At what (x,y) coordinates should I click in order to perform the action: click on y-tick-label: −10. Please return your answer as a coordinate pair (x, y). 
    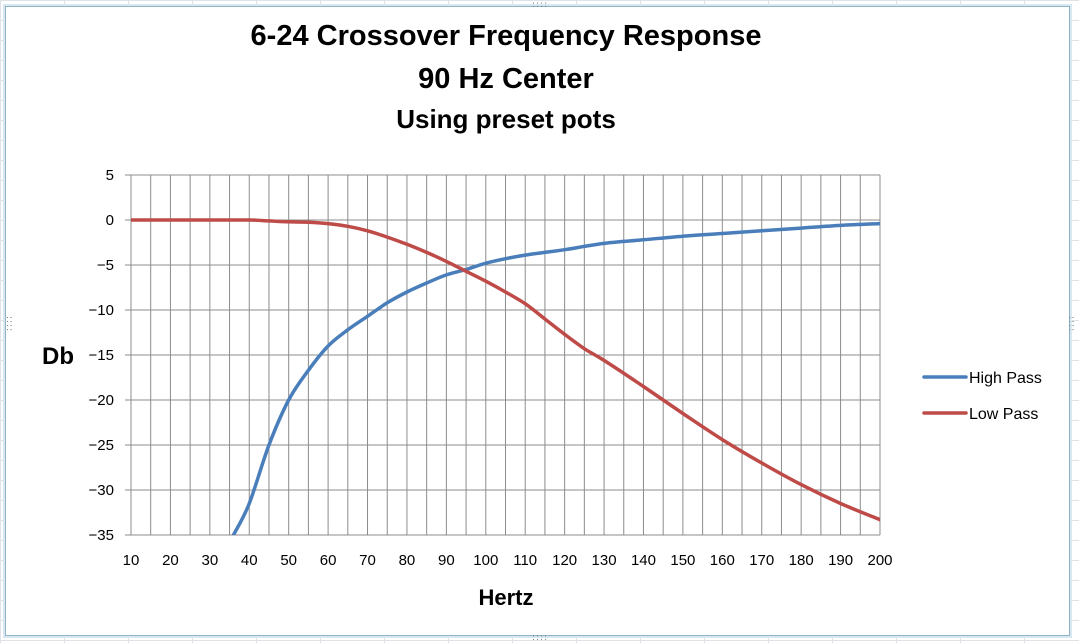
    Looking at the image, I should click on (101, 310).